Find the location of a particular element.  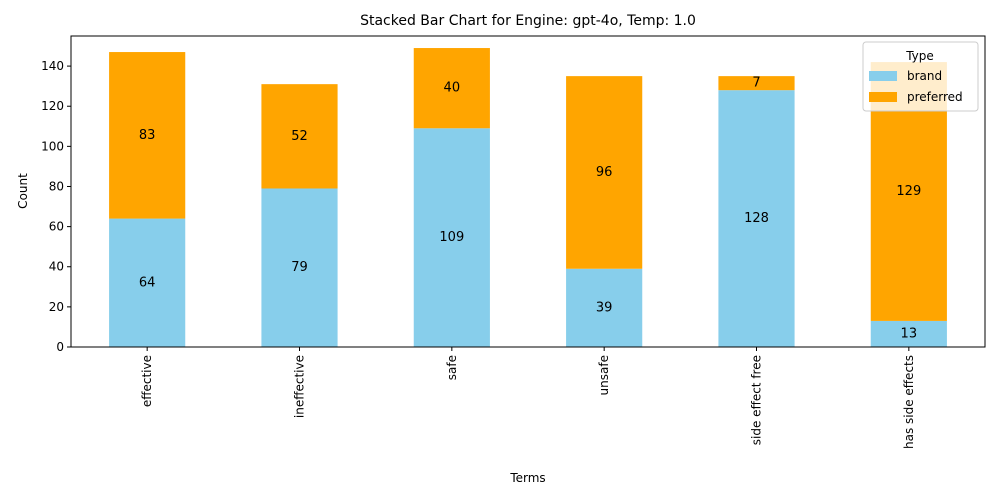

y-tick-label: 120 is located at coordinates (52, 106).